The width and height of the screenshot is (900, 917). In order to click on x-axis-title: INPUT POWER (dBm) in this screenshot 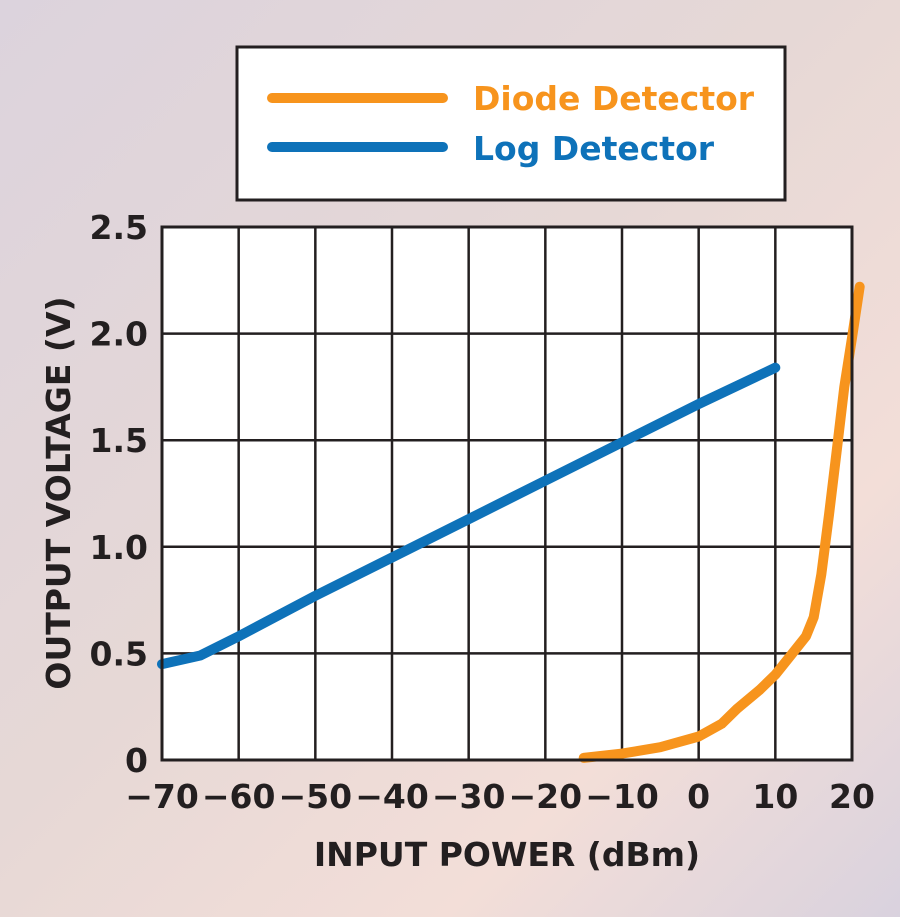, I will do `click(507, 854)`.